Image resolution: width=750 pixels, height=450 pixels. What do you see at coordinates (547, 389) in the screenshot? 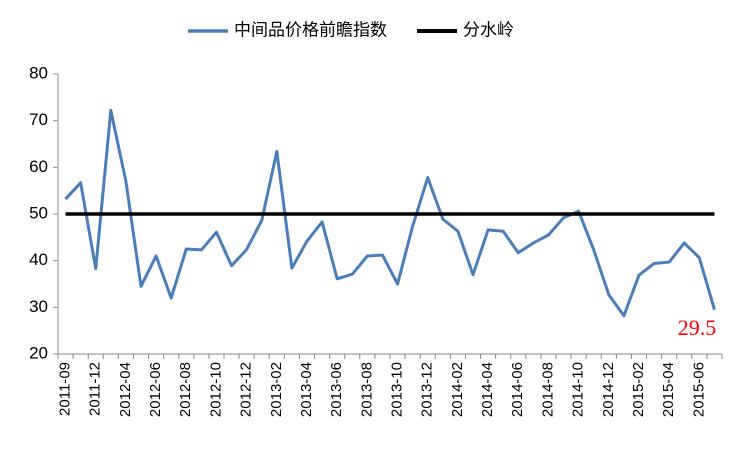
I see `x-tick-label: 2014-08` at bounding box center [547, 389].